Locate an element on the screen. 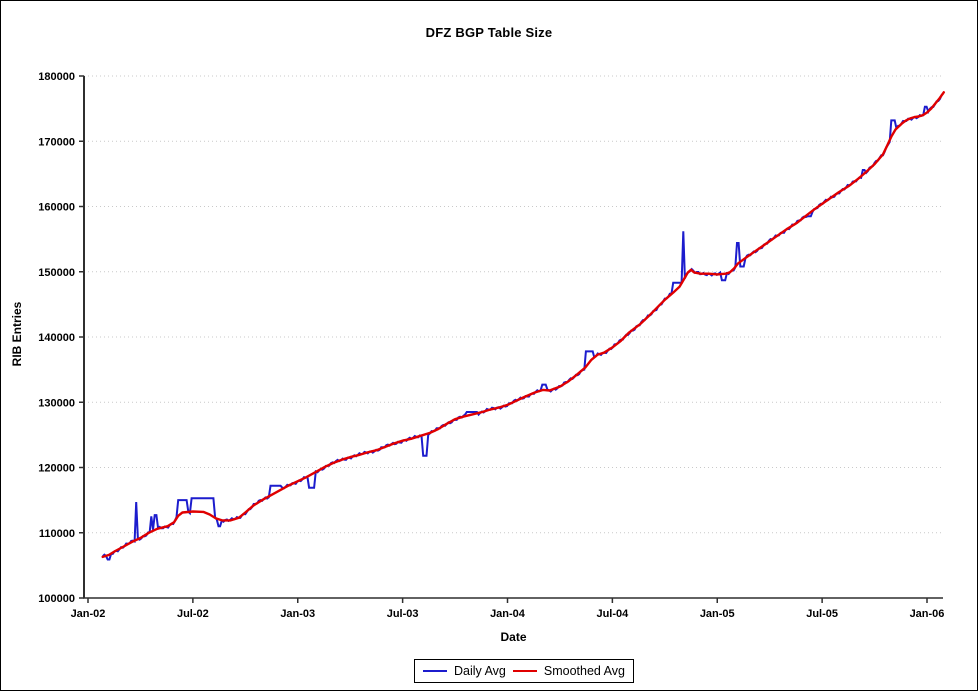  x-tick-label: Jul-04 is located at coordinates (612, 614).